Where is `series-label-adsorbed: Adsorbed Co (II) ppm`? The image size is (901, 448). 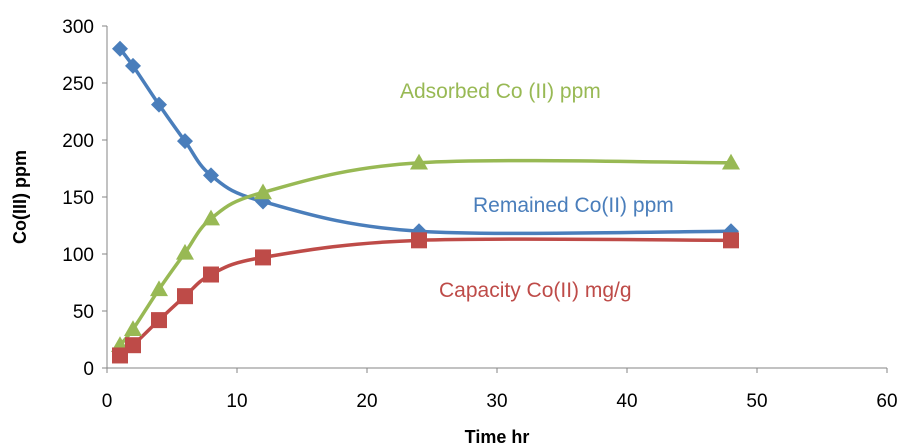
series-label-adsorbed: Adsorbed Co (II) ppm is located at coordinates (500, 91).